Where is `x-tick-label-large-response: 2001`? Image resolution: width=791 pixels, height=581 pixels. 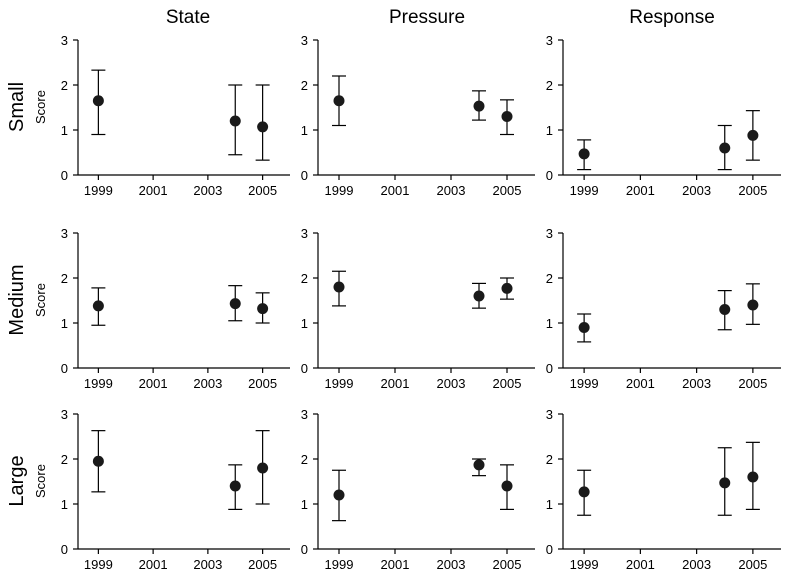 x-tick-label-large-response: 2001 is located at coordinates (640, 564).